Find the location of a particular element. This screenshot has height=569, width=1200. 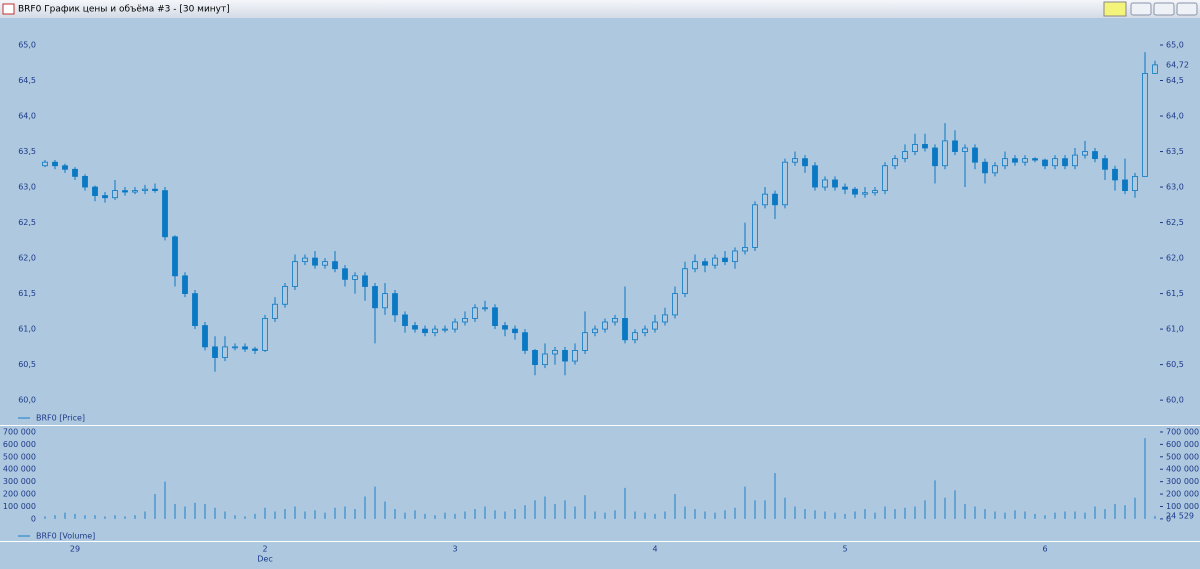

minimize-button is located at coordinates (1141, 9).